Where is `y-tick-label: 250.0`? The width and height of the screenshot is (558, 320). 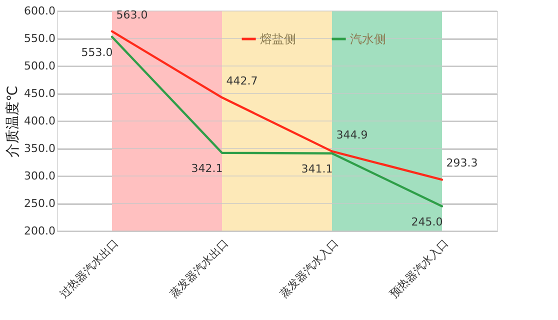 y-tick-label: 250.0 is located at coordinates (40, 203).